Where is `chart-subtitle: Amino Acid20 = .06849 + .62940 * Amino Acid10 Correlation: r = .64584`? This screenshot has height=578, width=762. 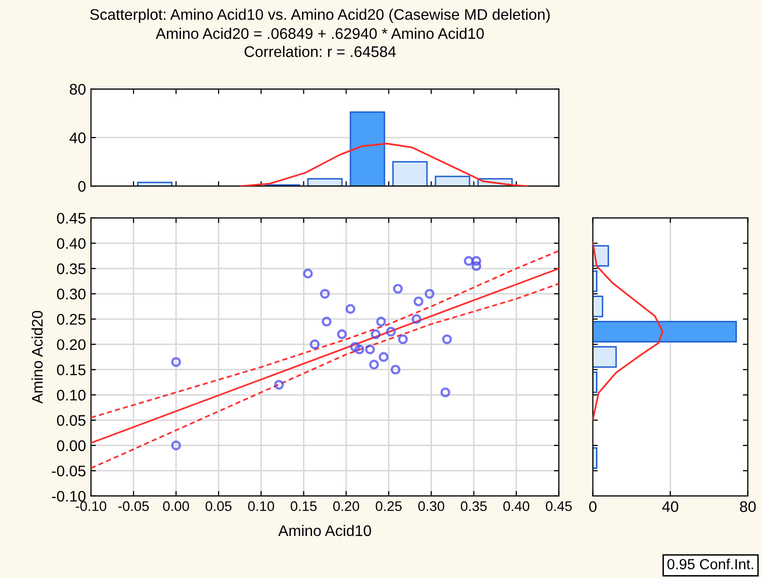
chart-subtitle: Amino Acid20 = .06849 + .62940 * Amino Acid10 Correlation: r = .64584 is located at coordinates (320, 43).